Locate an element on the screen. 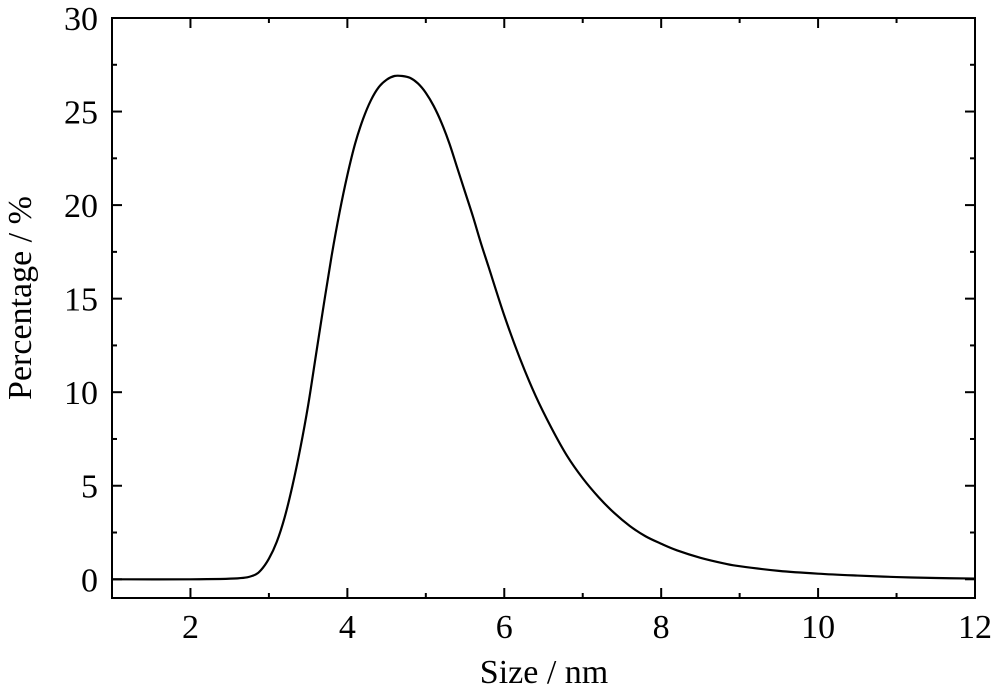 The image size is (1000, 690). x-tick-label: 12 is located at coordinates (975, 627).